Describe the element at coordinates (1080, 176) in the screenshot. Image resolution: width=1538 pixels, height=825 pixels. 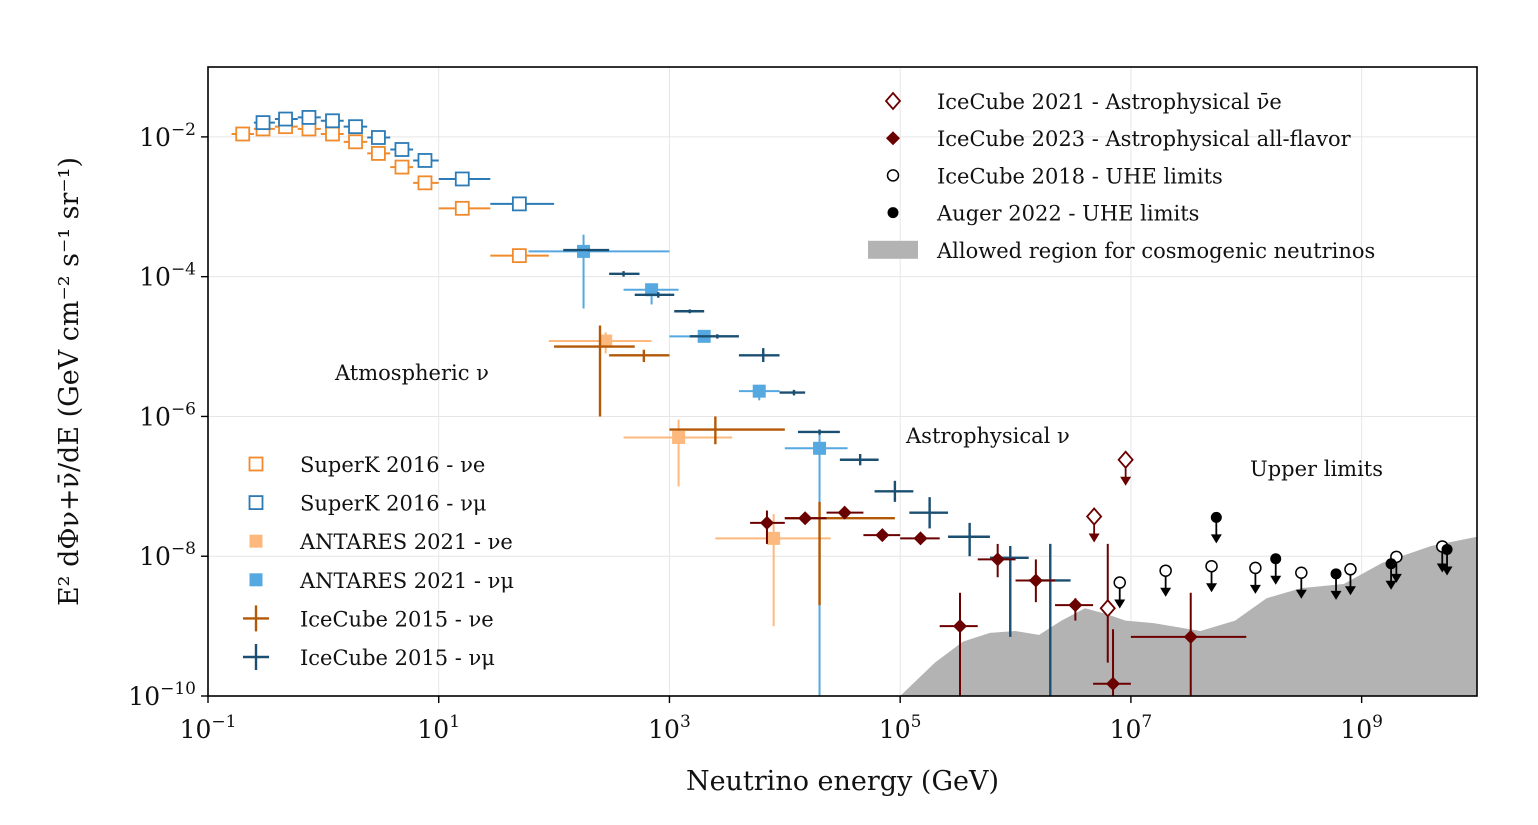
I see `legend-label: IceCube 2018 - UHE limits` at that location.